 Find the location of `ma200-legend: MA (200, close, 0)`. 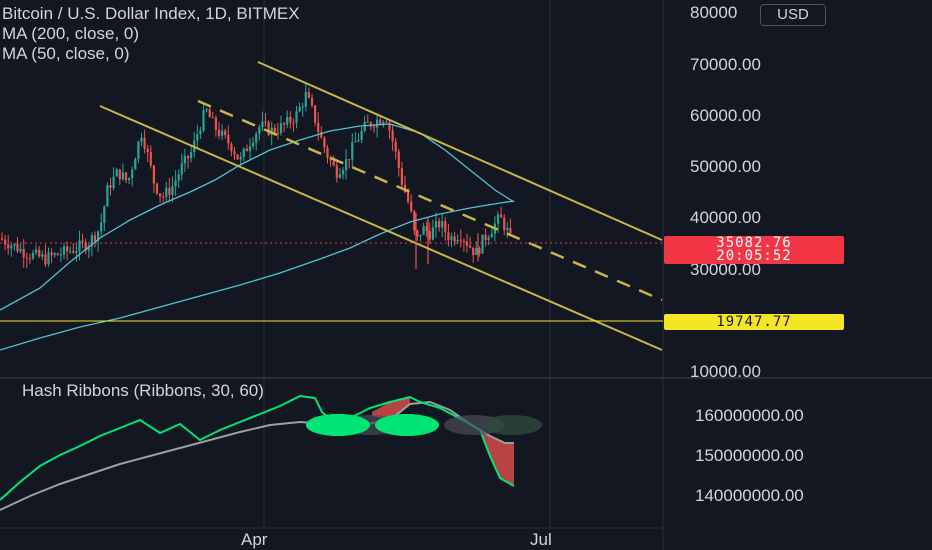

ma200-legend: MA (200, close, 0) is located at coordinates (71, 33).